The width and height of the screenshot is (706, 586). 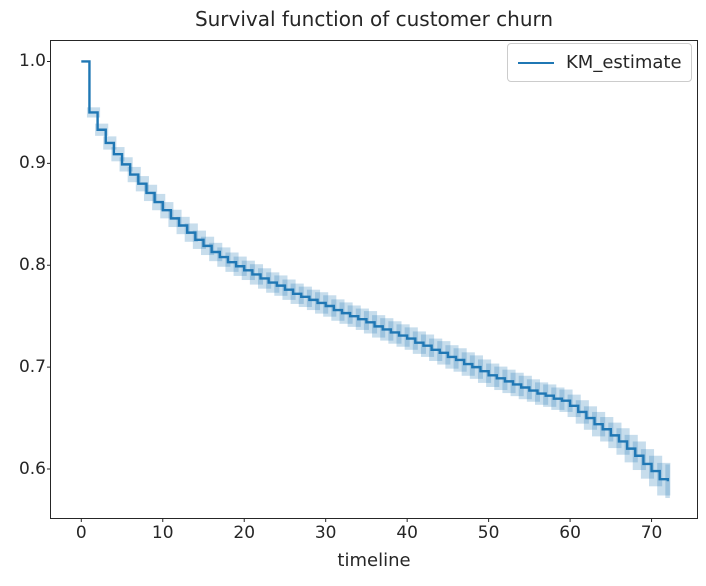 I want to click on chart-title: Survival function of customer churn, so click(x=374, y=19).